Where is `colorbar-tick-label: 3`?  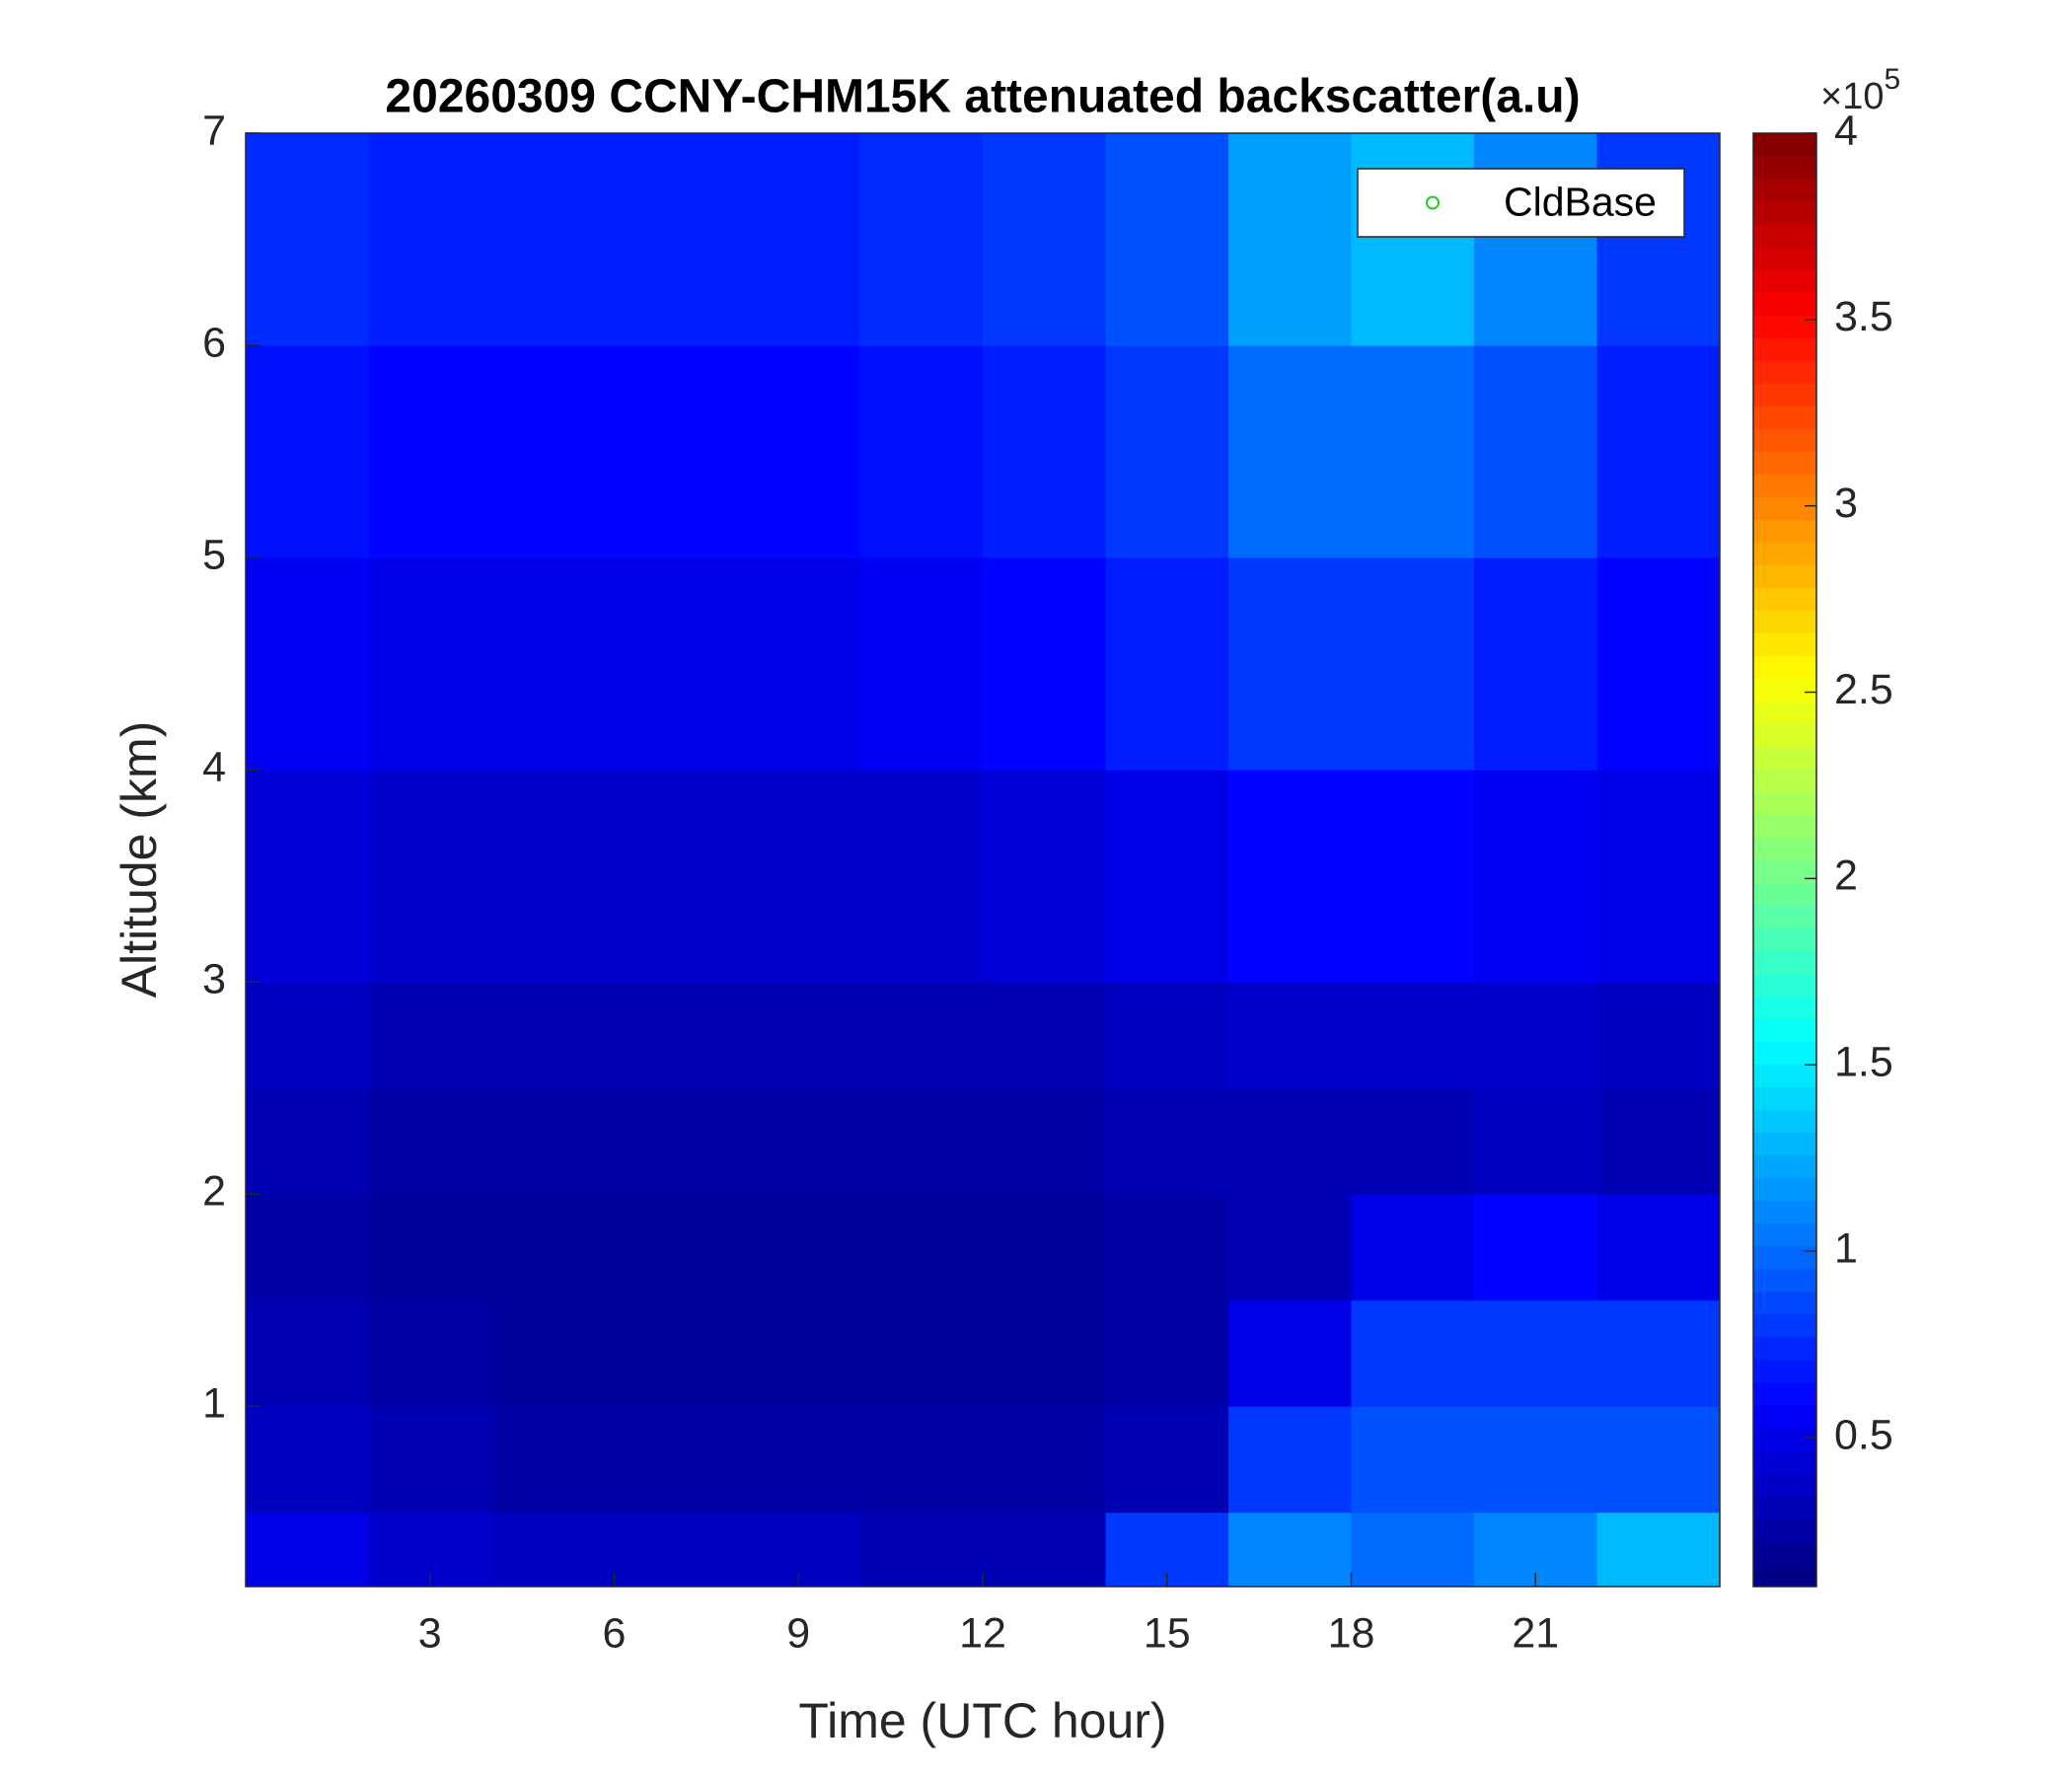 colorbar-tick-label: 3 is located at coordinates (1846, 504).